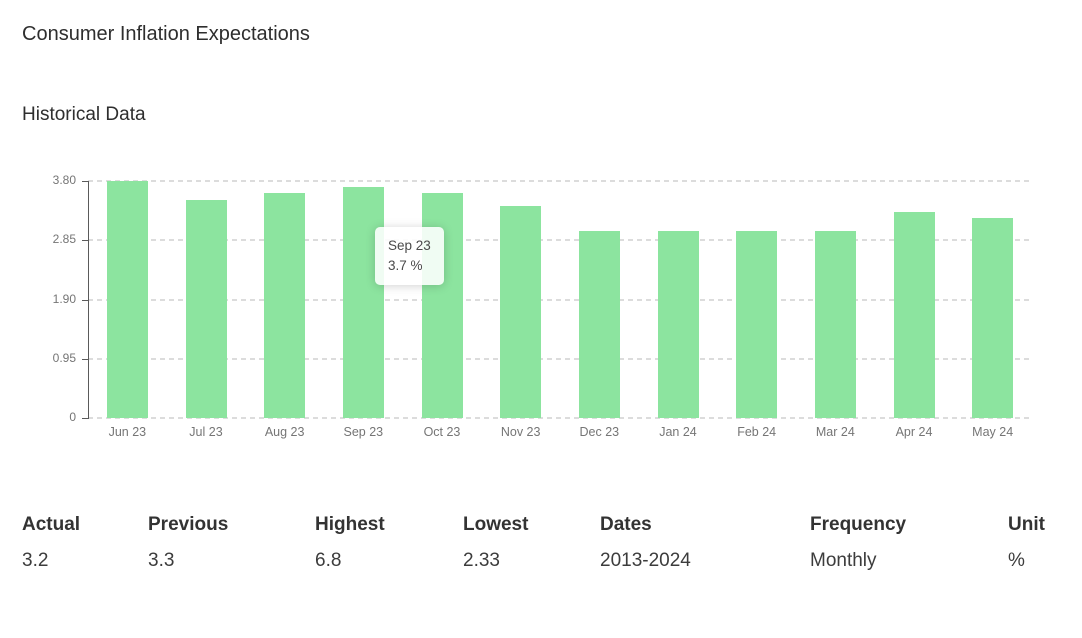 This screenshot has width=1082, height=638. What do you see at coordinates (858, 524) in the screenshot?
I see `stat-frequency-label: Frequency` at bounding box center [858, 524].